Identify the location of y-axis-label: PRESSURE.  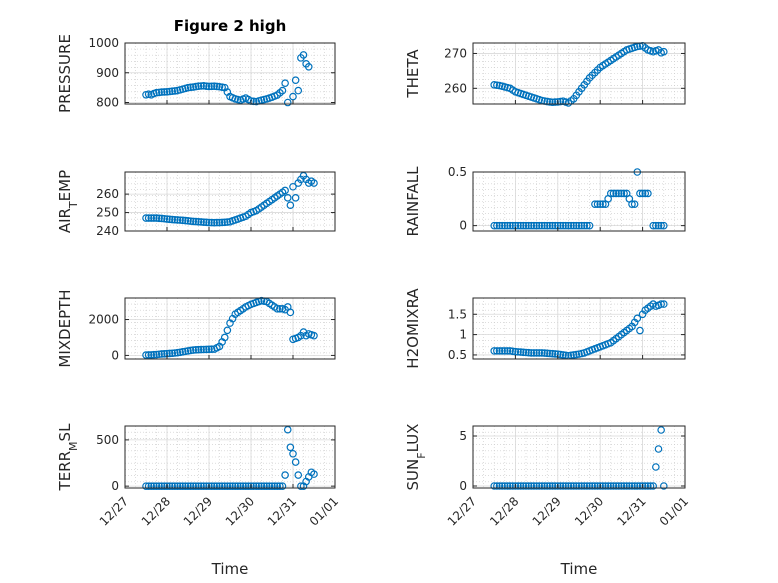
(65, 73).